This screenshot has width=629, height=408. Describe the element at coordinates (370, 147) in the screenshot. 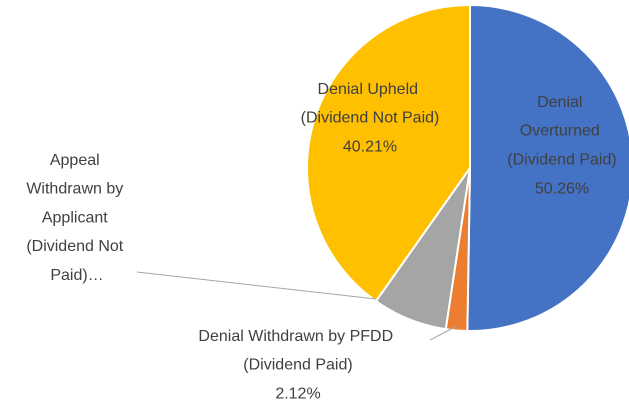

I see `value-label: 40.21%` at that location.